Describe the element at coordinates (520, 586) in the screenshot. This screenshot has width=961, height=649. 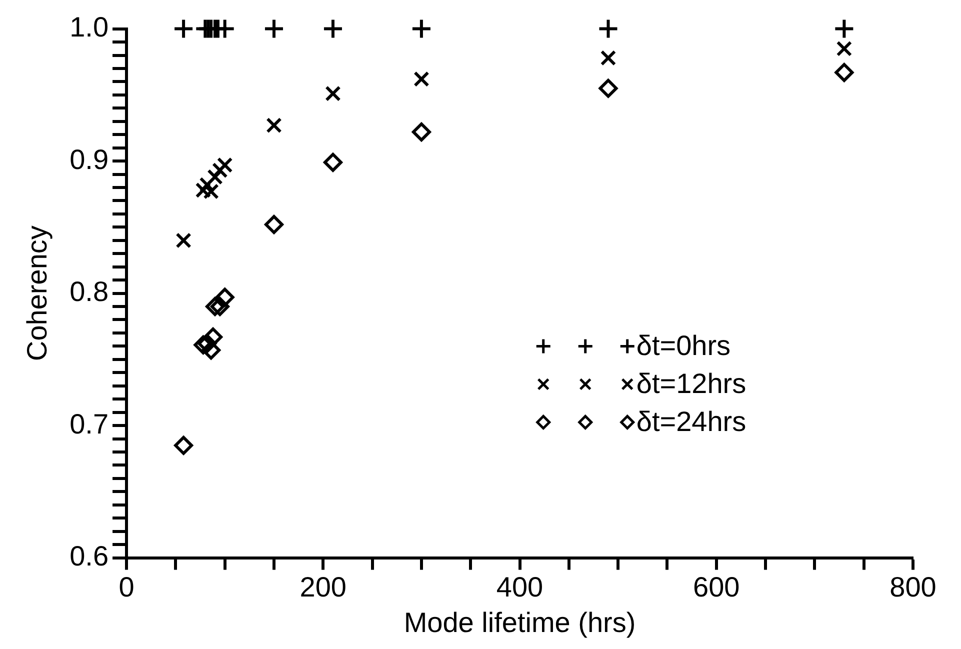
I see `x-tick-label: 400` at that location.